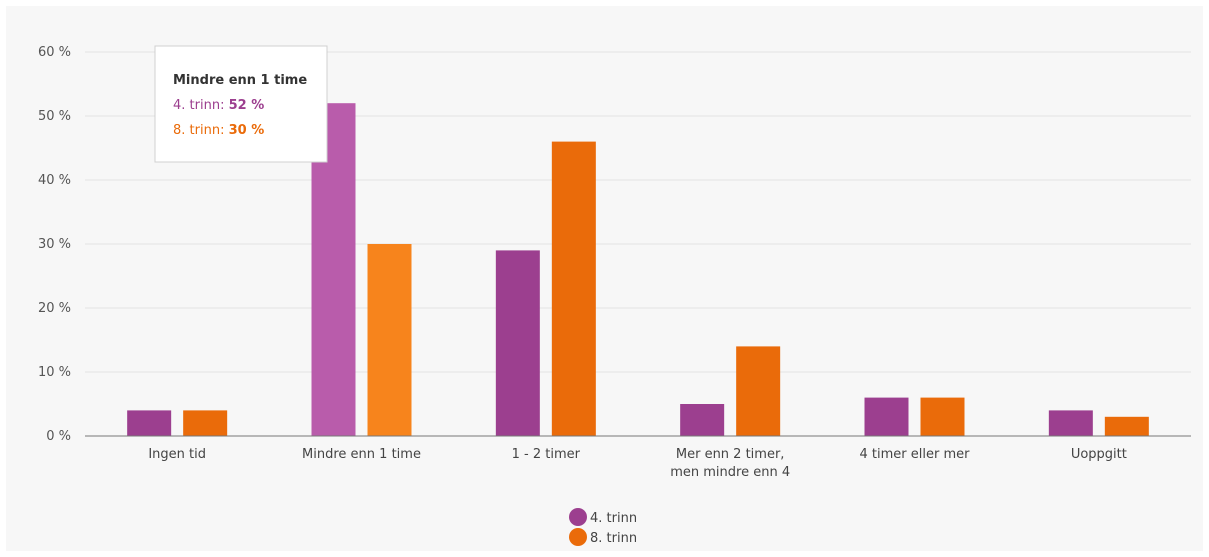  I want to click on x-tick-label: 4 timer eller mer, so click(915, 454).